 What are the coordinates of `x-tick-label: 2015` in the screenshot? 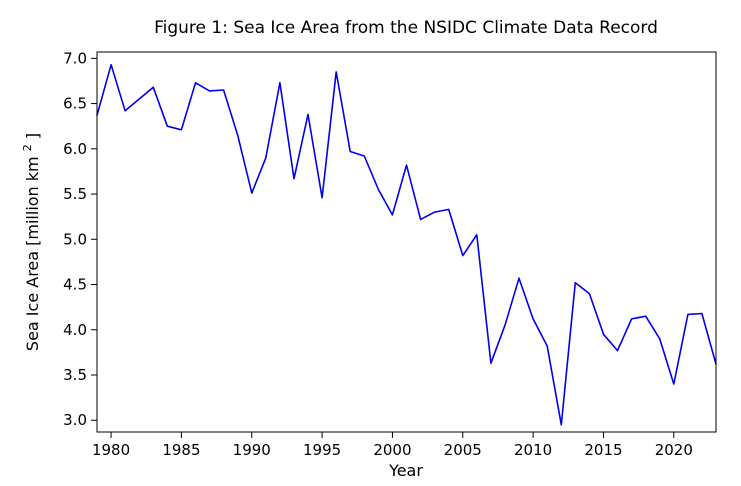 It's located at (603, 450).